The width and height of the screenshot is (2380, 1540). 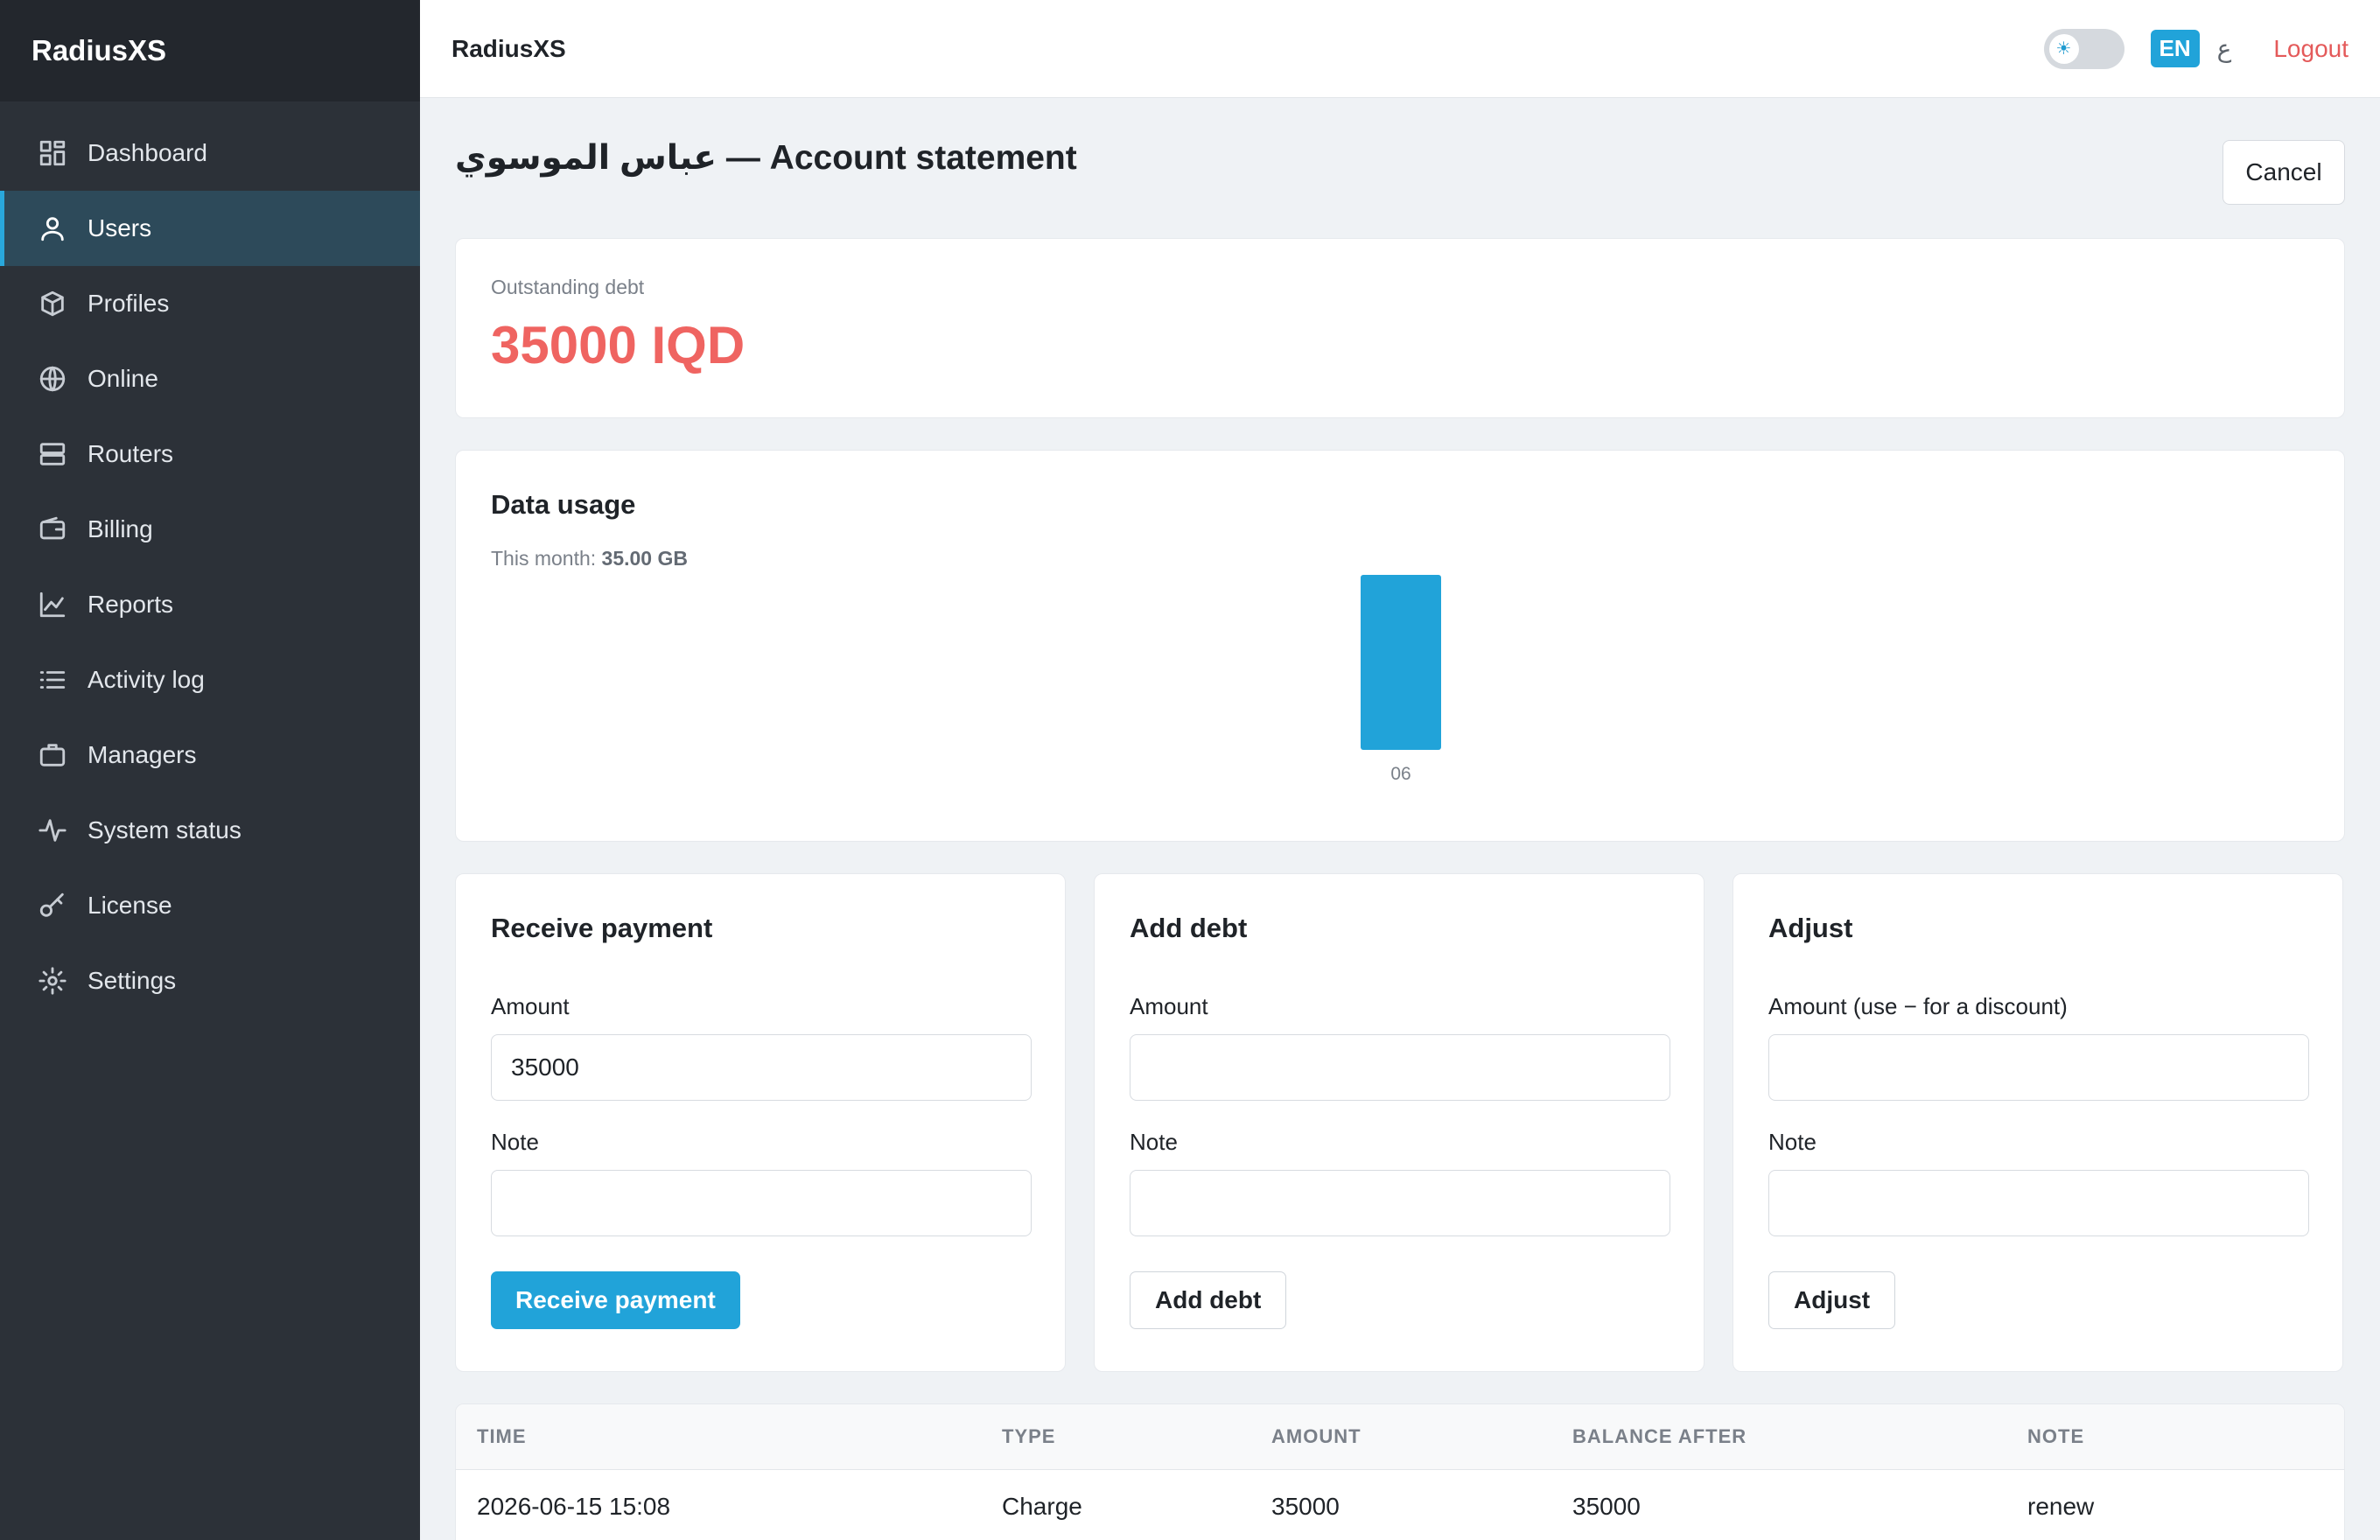 I want to click on topbar-actions: ☀ EN ع Logout, so click(x=2195, y=48).